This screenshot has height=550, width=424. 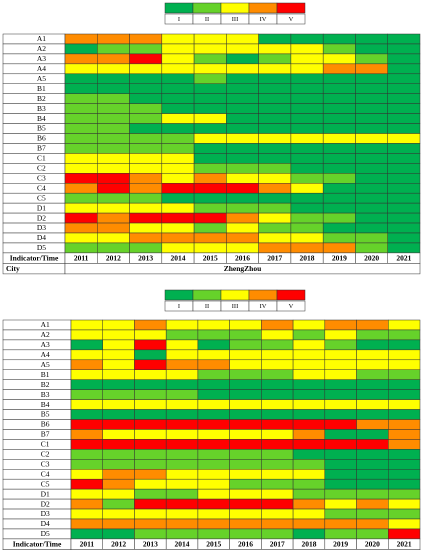 I want to click on x-tick-label: 2018, so click(x=308, y=543).